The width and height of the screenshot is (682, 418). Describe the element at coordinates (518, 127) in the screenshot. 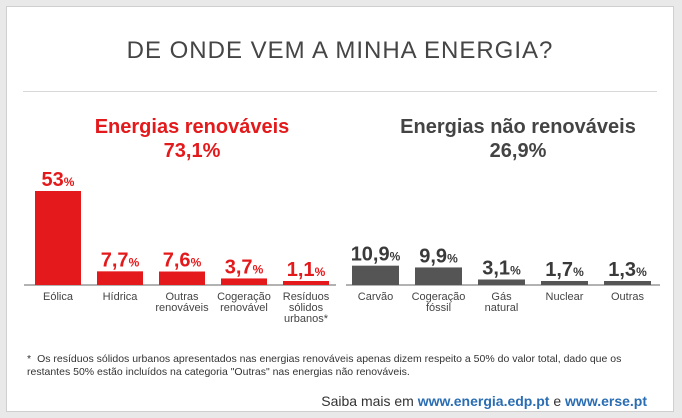

I see `non-renewable-group-name: Energias não renováveis` at that location.